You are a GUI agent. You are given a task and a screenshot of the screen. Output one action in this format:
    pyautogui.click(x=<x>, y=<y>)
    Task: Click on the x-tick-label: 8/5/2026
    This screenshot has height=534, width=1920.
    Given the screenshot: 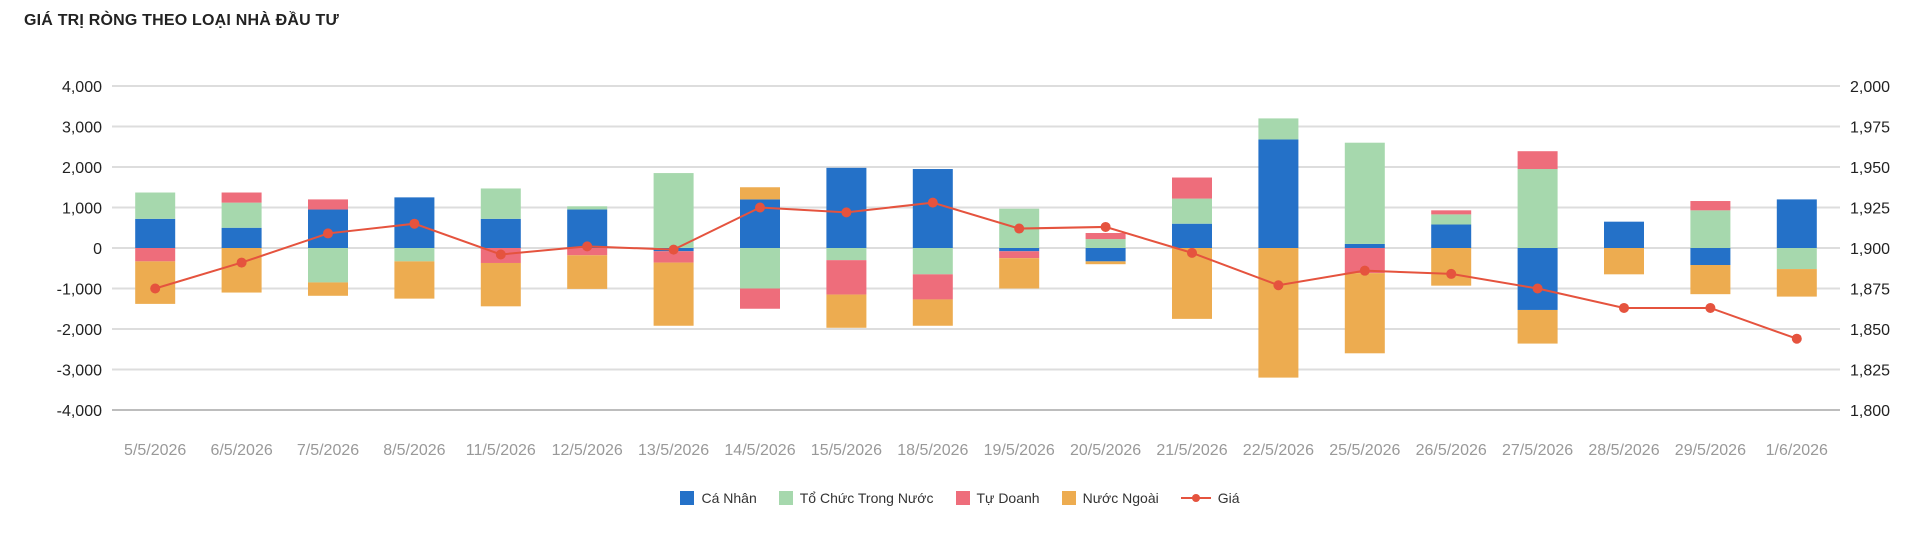 What is the action you would take?
    pyautogui.click(x=414, y=450)
    